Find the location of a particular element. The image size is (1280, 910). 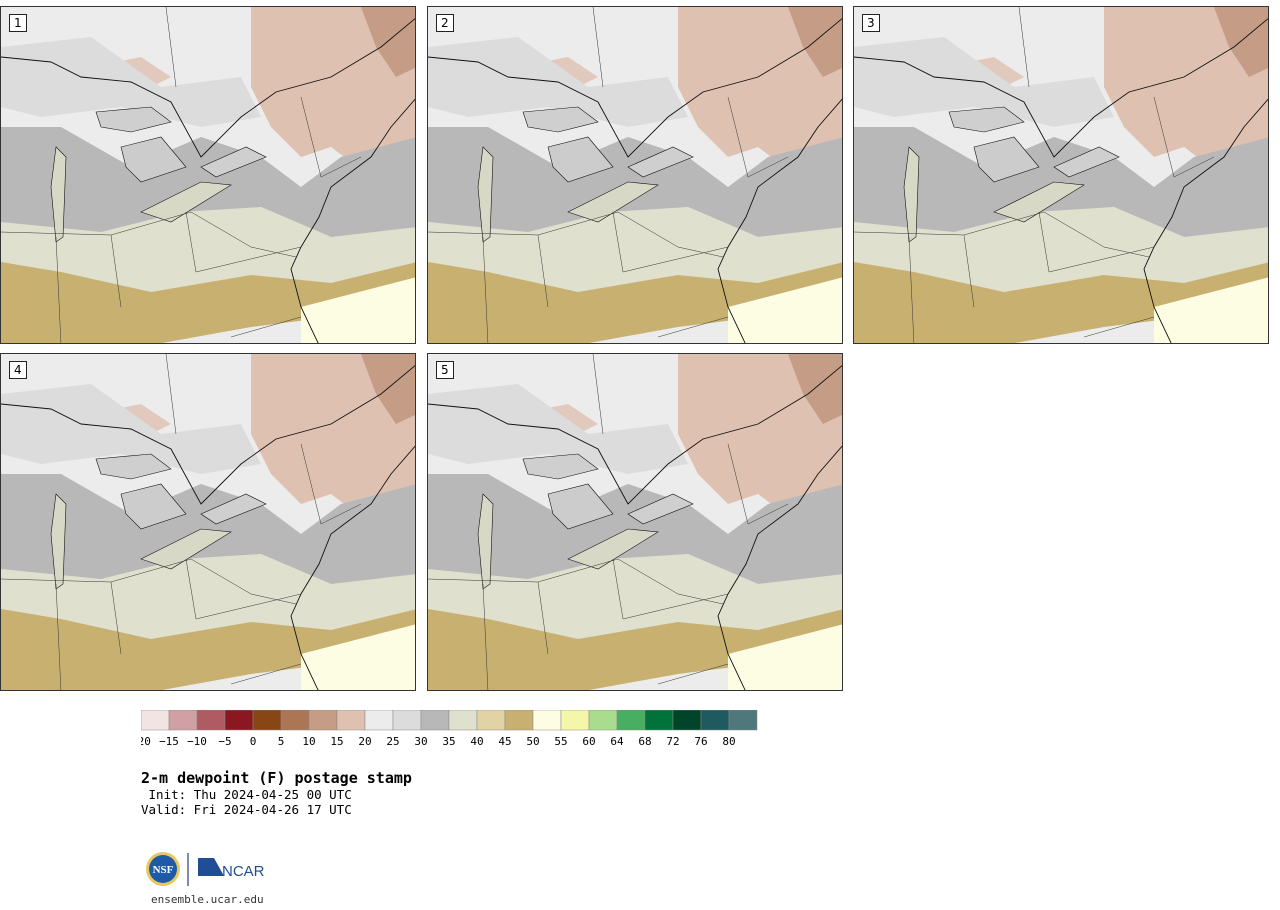

colorbar-tick-label: 72 is located at coordinates (672, 741).